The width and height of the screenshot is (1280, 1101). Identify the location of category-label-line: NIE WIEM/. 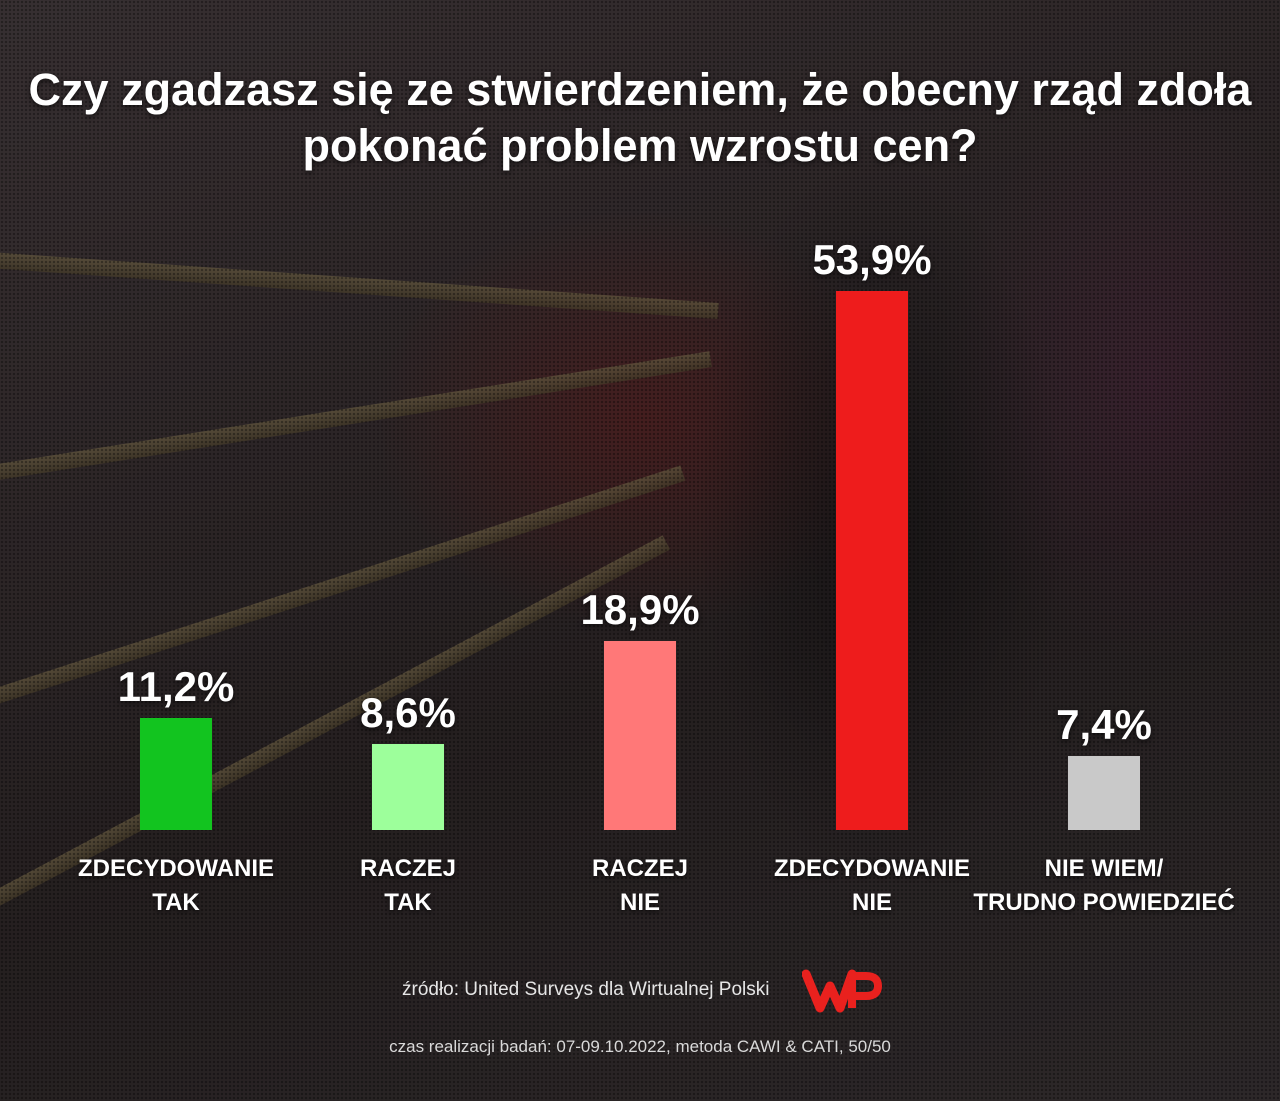
(1104, 868).